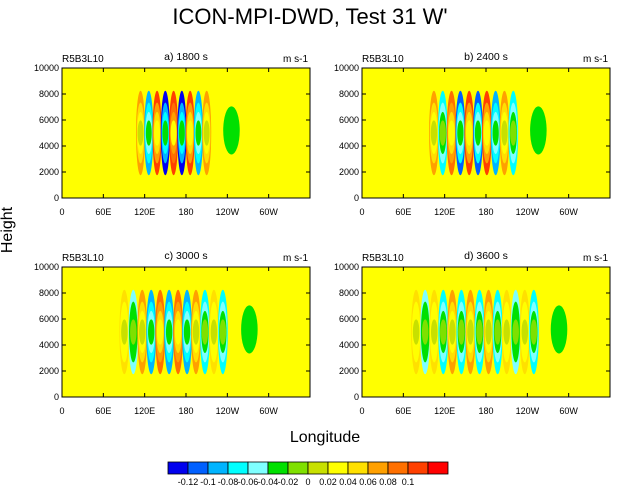 The height and width of the screenshot is (488, 620). What do you see at coordinates (559, 329) in the screenshot?
I see `trailing-blob` at bounding box center [559, 329].